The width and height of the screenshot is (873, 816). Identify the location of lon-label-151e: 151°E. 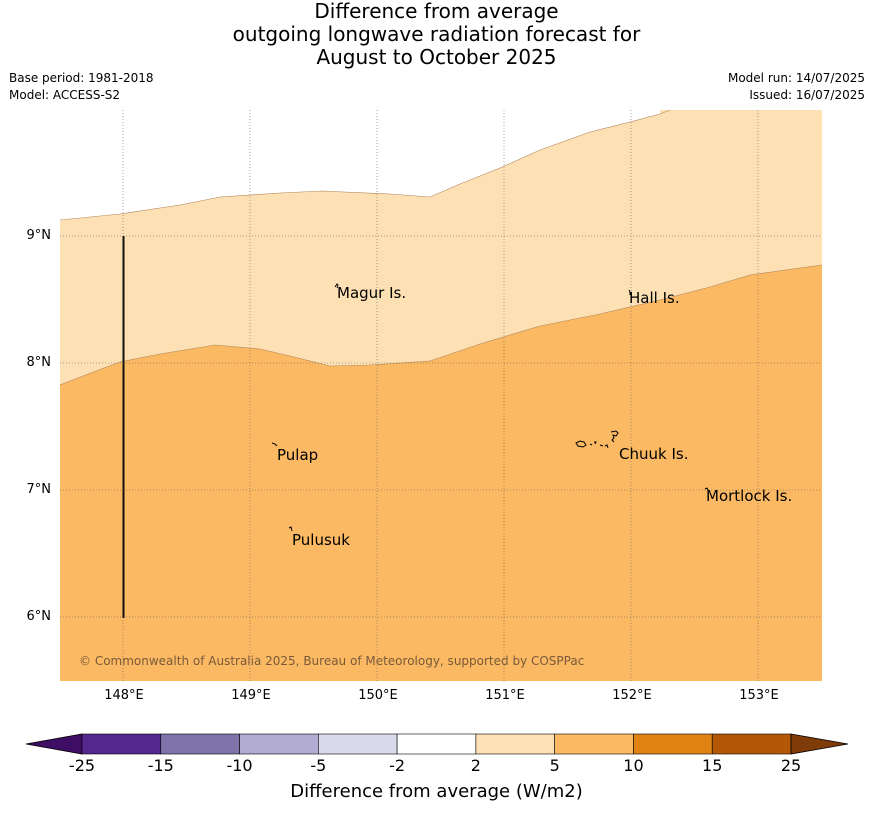
(505, 695).